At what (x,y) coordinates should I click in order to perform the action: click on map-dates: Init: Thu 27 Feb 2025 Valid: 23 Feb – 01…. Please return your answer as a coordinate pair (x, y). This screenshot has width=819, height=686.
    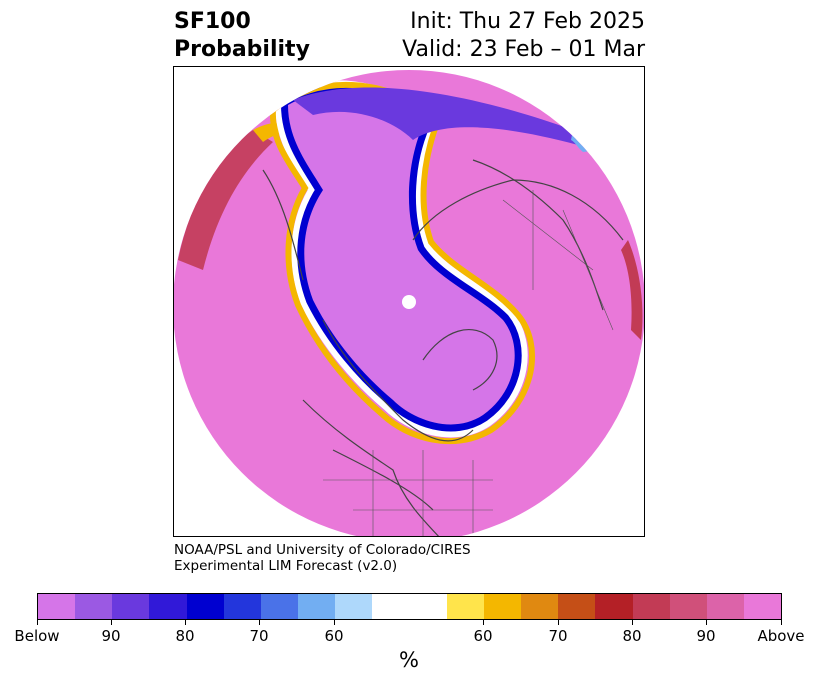
    Looking at the image, I should click on (523, 36).